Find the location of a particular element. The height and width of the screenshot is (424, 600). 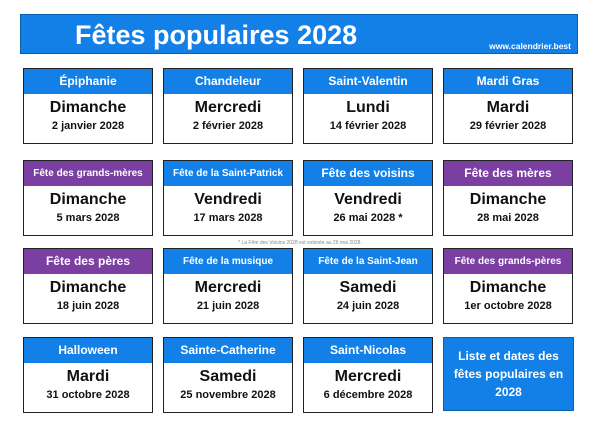

event-date: 6 décembre 2028 is located at coordinates (368, 395).